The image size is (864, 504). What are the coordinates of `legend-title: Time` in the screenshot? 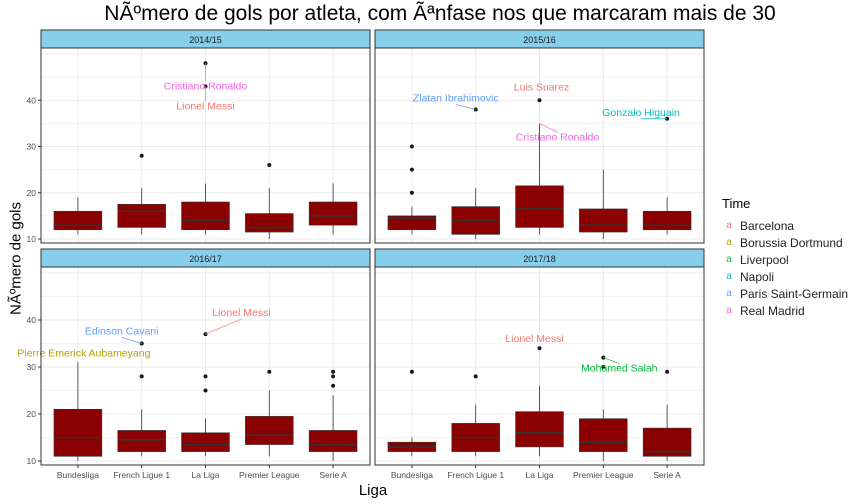 It's located at (736, 203).